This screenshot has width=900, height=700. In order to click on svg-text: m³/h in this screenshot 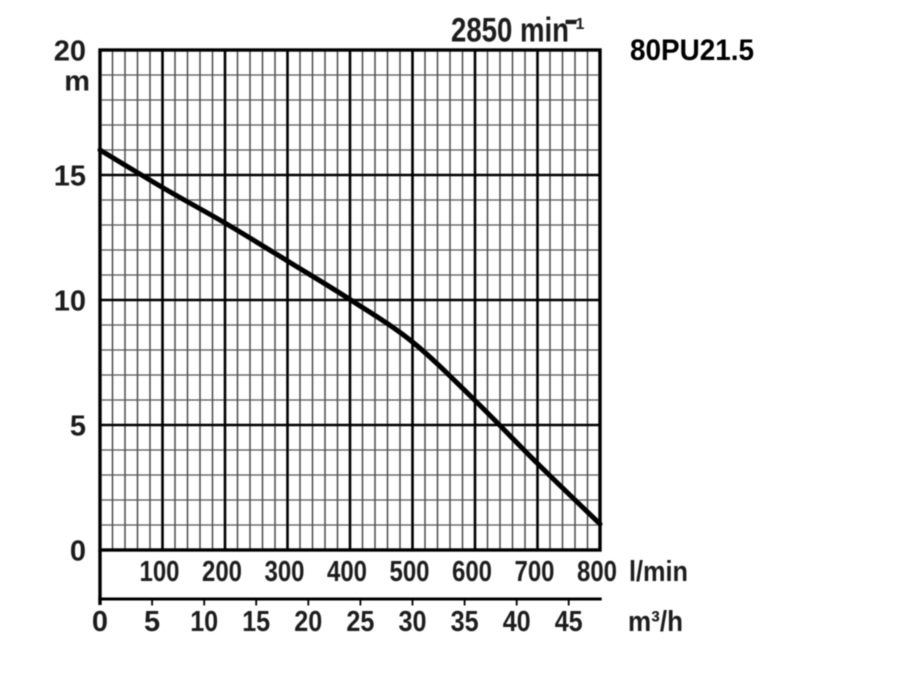, I will do `click(655, 622)`.